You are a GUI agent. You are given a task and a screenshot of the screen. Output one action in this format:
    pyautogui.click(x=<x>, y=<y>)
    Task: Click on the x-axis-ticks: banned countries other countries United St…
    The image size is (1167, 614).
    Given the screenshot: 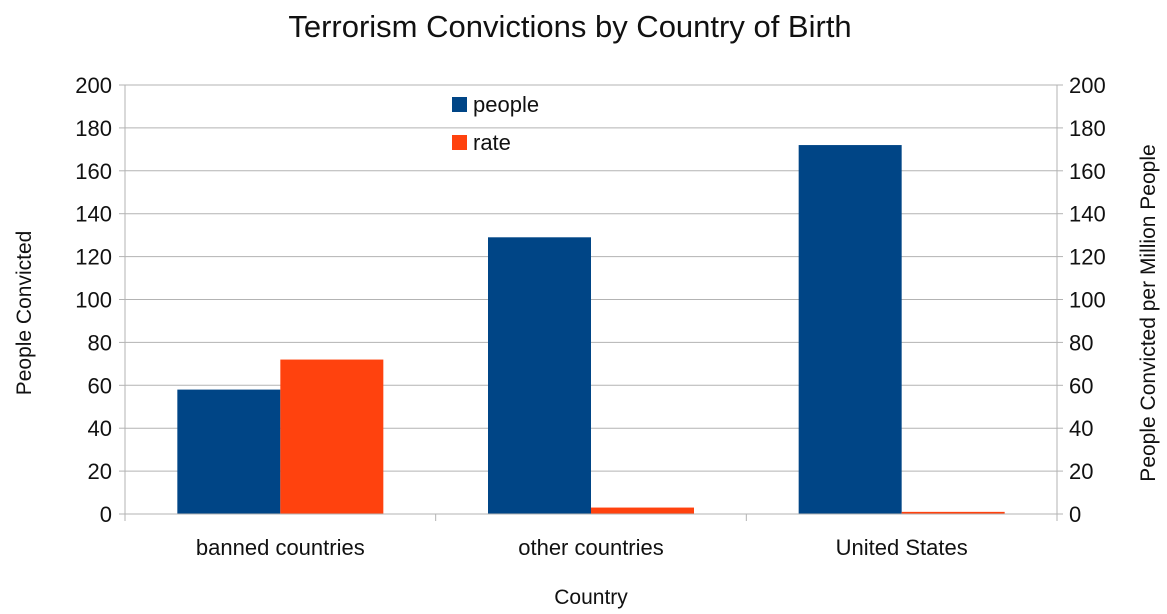 What is the action you would take?
    pyautogui.click(x=582, y=547)
    